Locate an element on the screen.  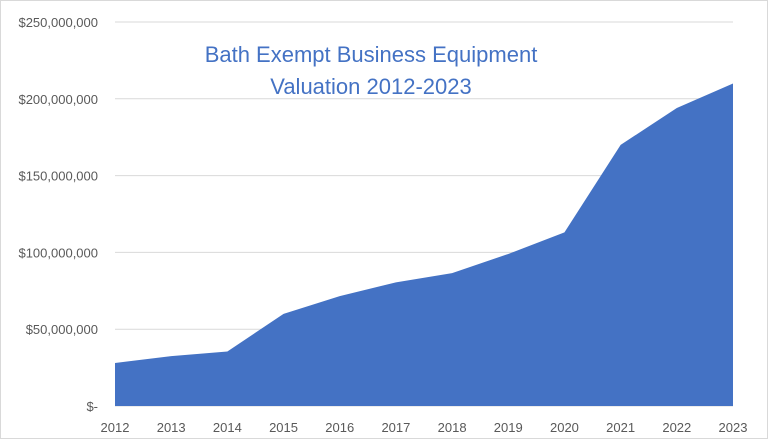
chart-title-line-1: Bath Exempt Business Equipment is located at coordinates (371, 54).